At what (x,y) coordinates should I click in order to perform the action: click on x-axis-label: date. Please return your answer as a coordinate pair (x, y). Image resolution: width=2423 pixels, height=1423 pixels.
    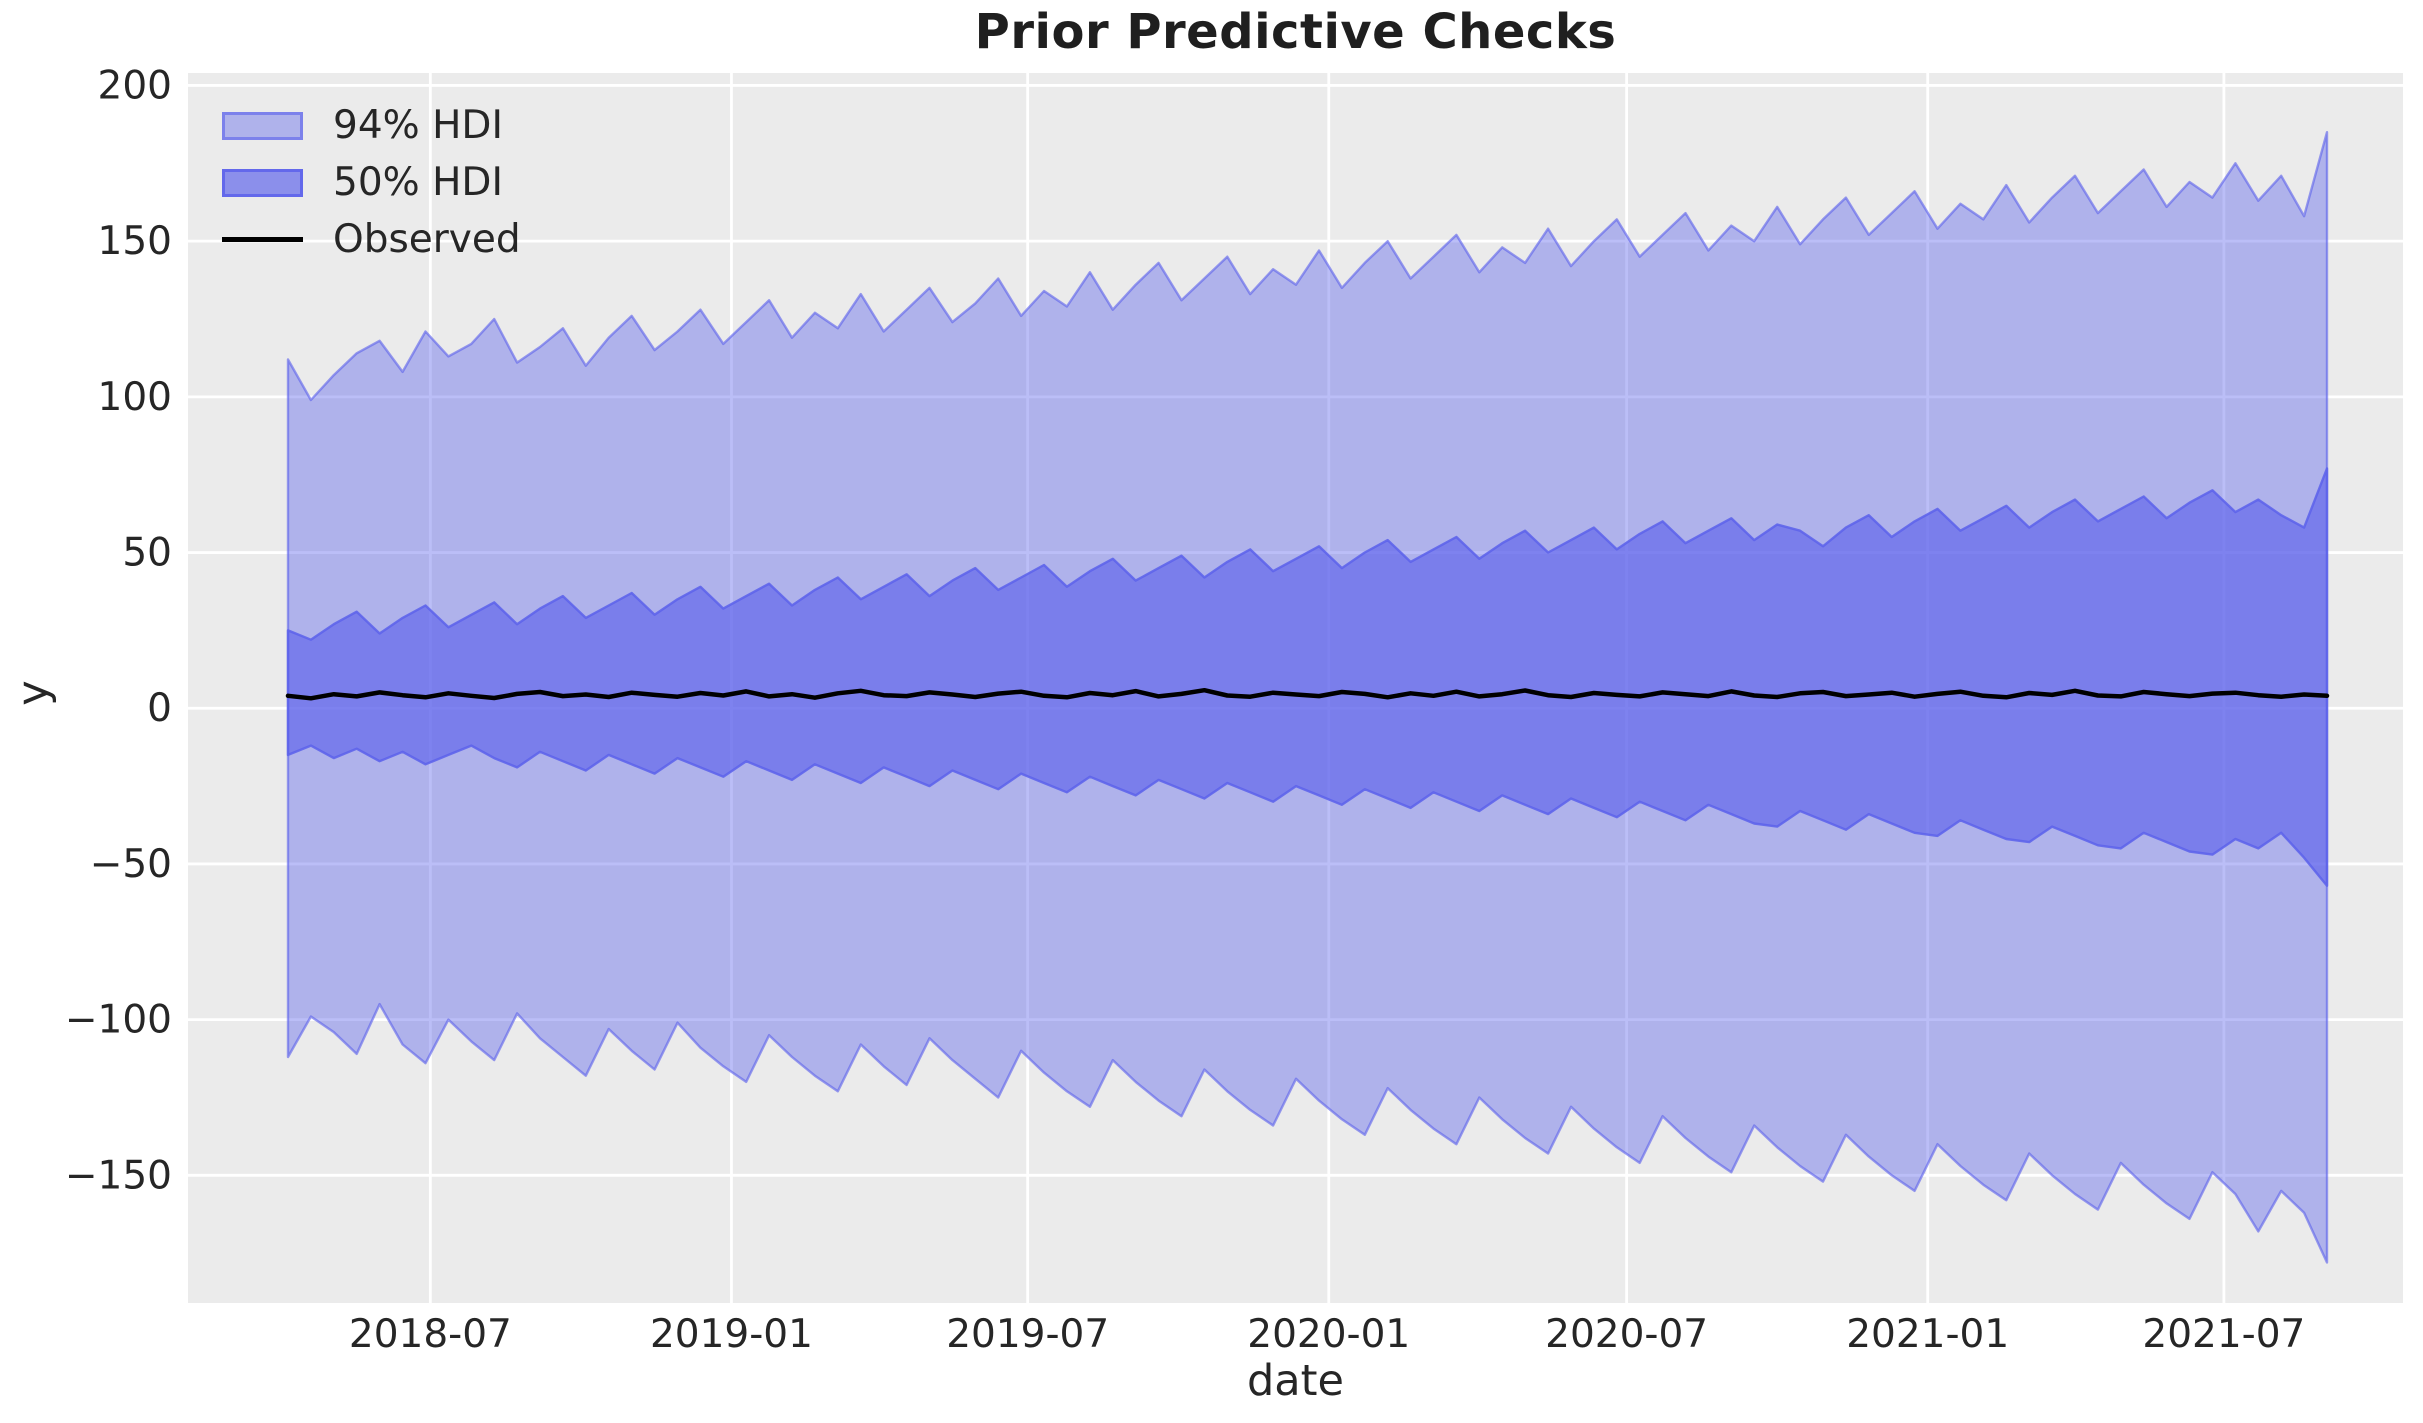
    Looking at the image, I should click on (1295, 1381).